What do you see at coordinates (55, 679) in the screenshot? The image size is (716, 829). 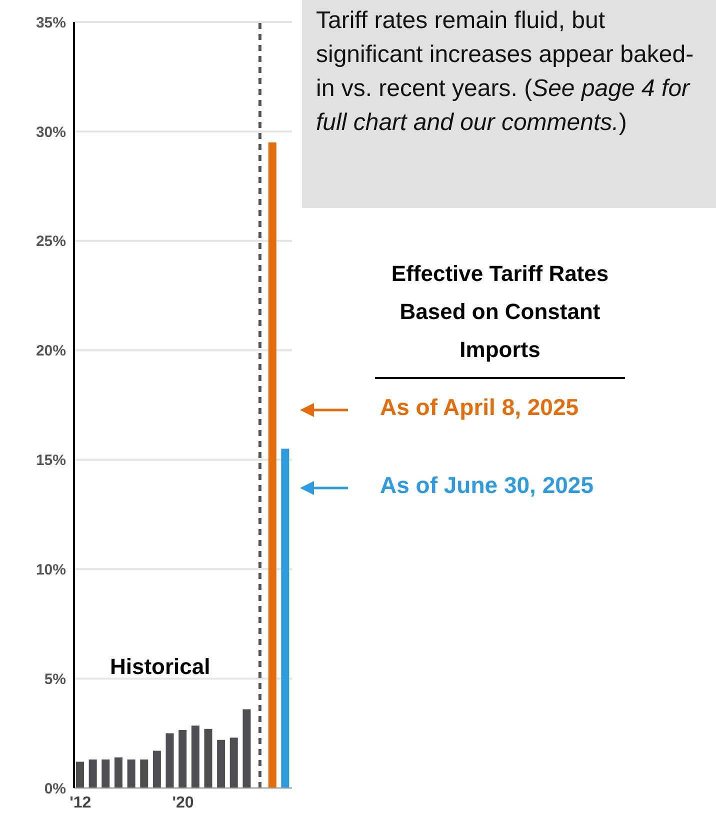 I see `y-tick-label: 5%` at bounding box center [55, 679].